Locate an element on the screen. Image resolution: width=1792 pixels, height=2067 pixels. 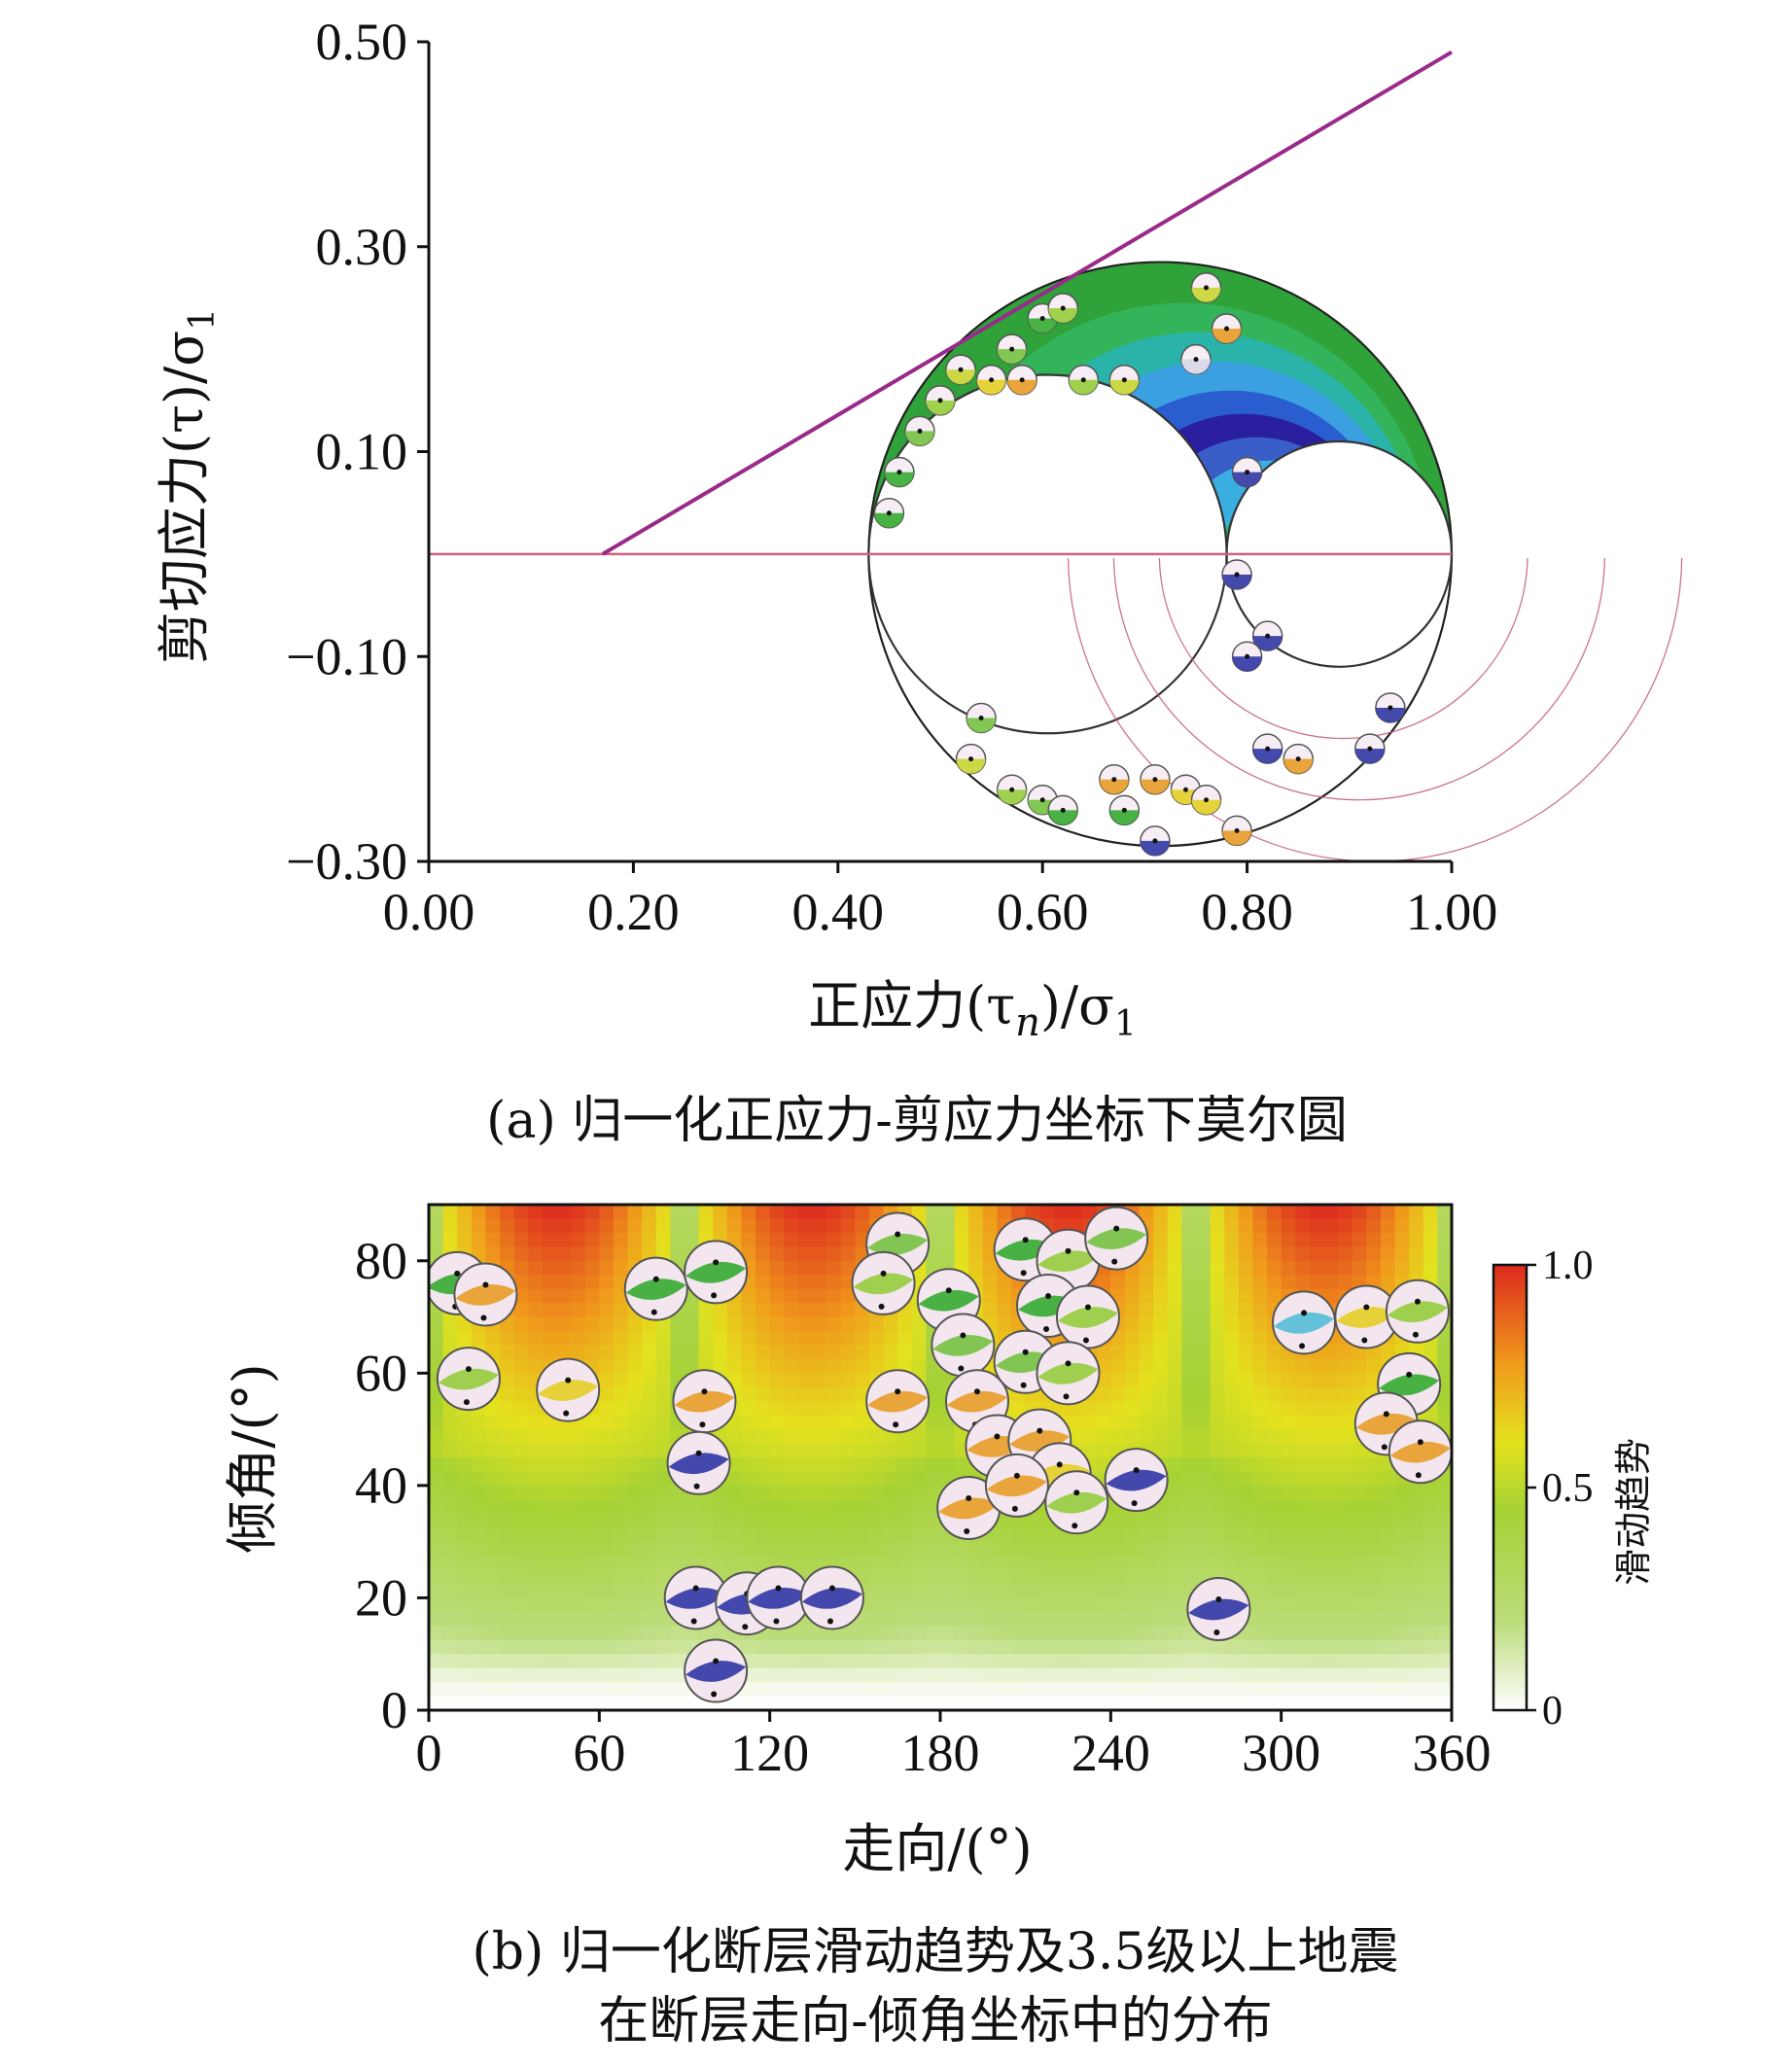
x-tick-label-a: 0.80 is located at coordinates (1247, 912).